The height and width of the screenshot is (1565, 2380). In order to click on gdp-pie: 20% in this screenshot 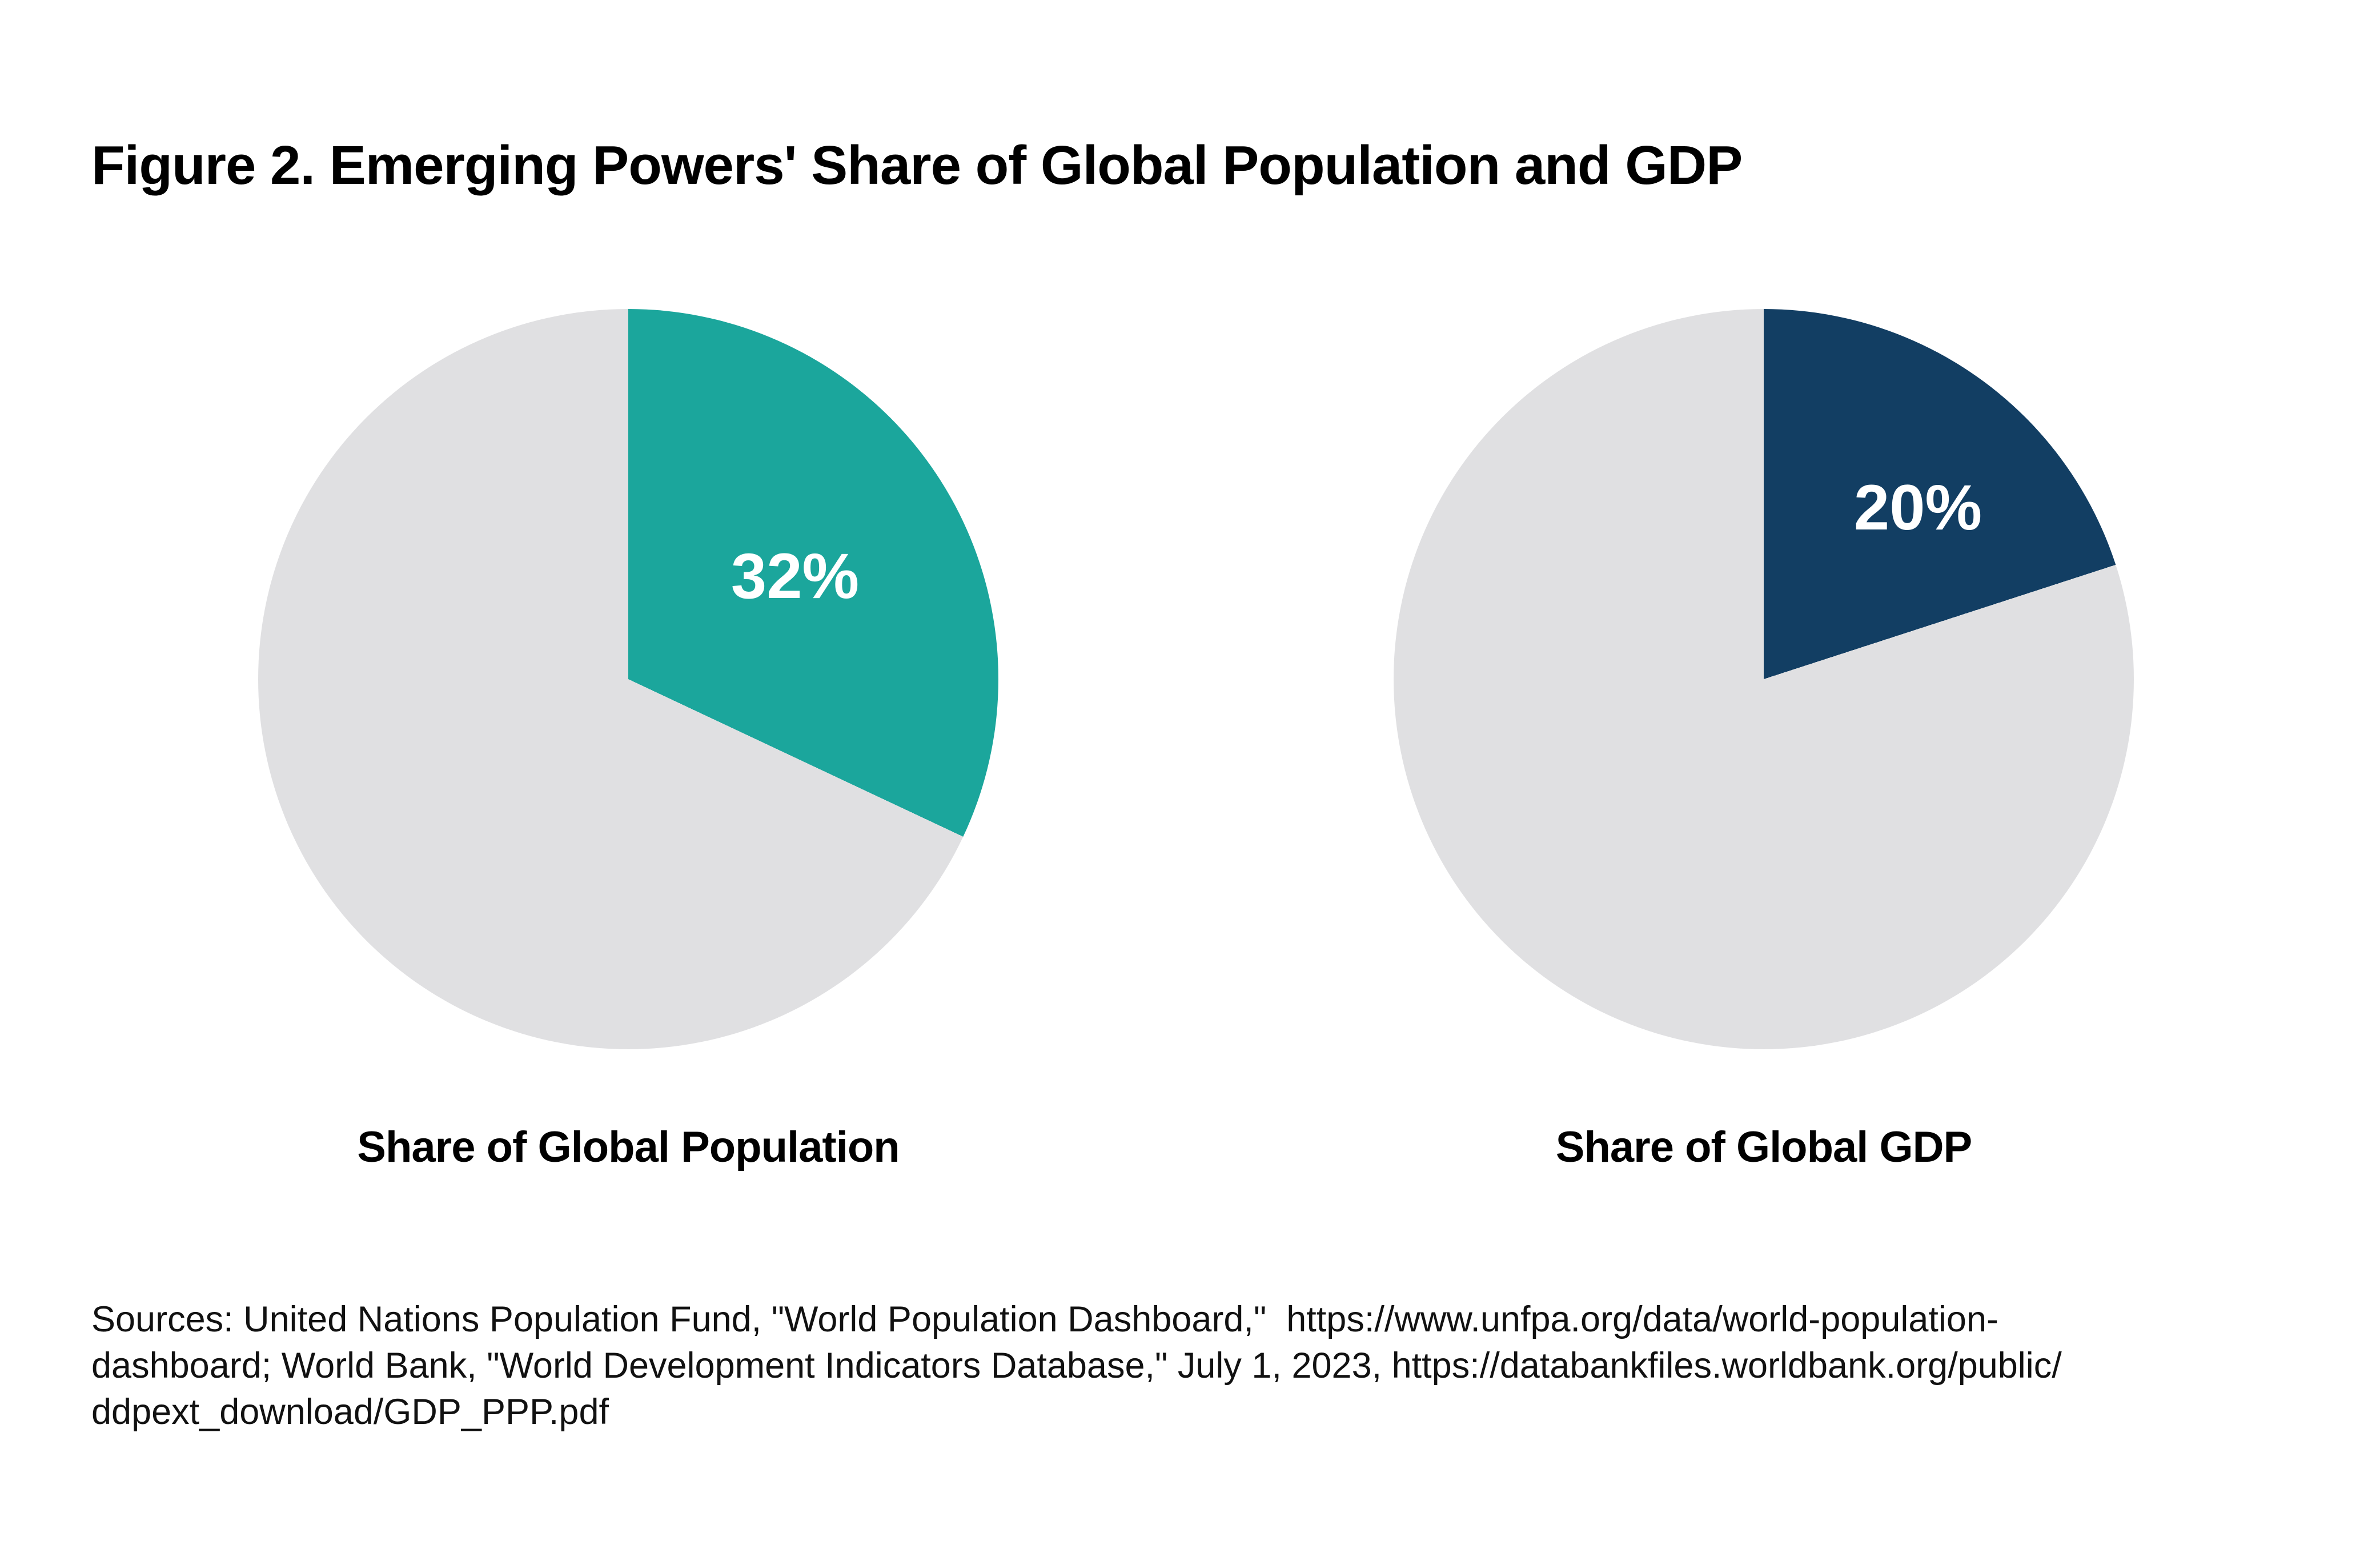, I will do `click(1764, 679)`.